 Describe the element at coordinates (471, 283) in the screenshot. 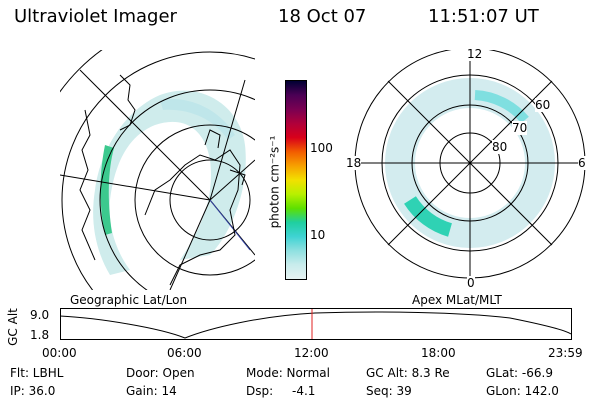

I see `mlt-label-0: 0` at that location.